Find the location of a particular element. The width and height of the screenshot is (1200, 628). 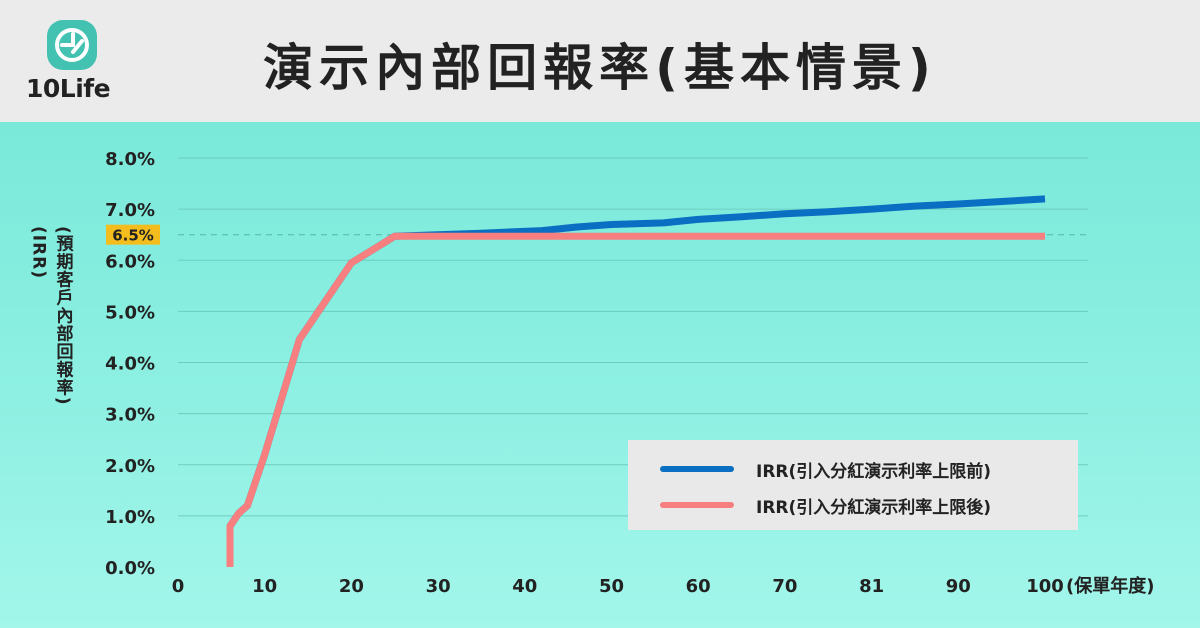

x-tick-label: 70 is located at coordinates (784, 586).